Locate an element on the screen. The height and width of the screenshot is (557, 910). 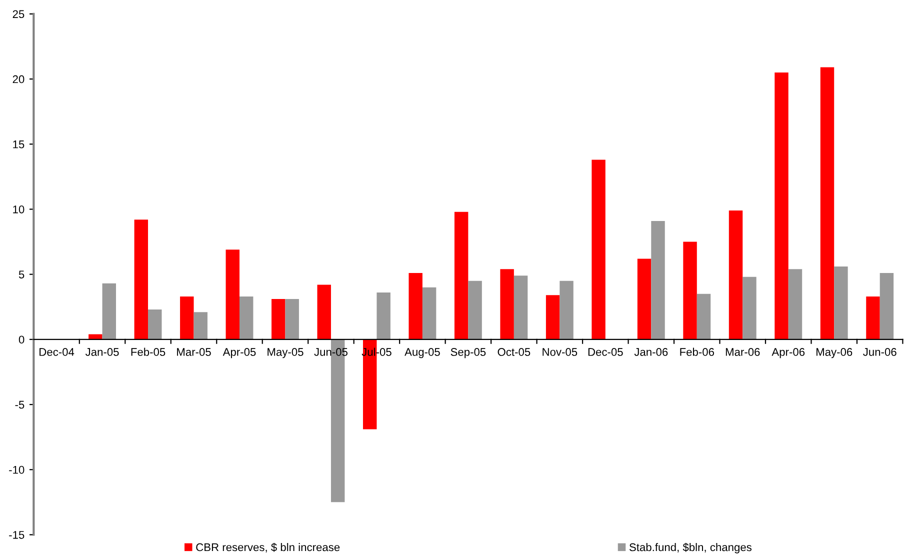
y-tick-label: -10 is located at coordinates (16, 470).